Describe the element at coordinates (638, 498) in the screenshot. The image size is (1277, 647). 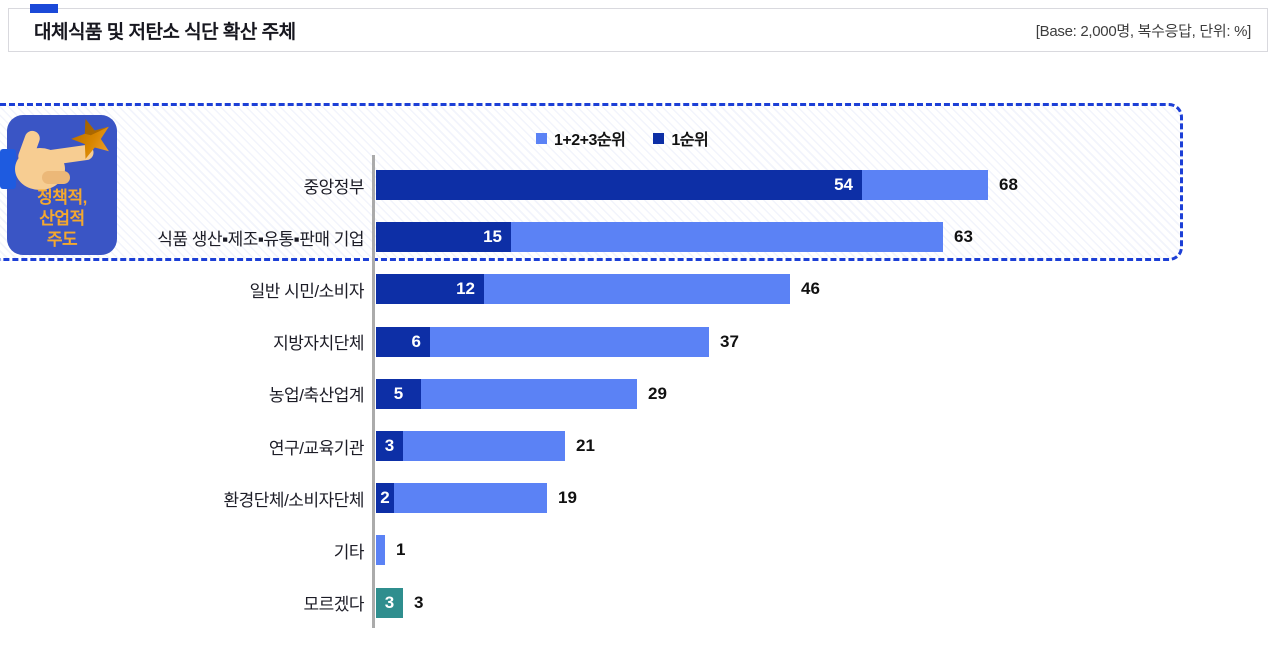
I see `table-row: 환경단체/소비자단체 2 19` at that location.